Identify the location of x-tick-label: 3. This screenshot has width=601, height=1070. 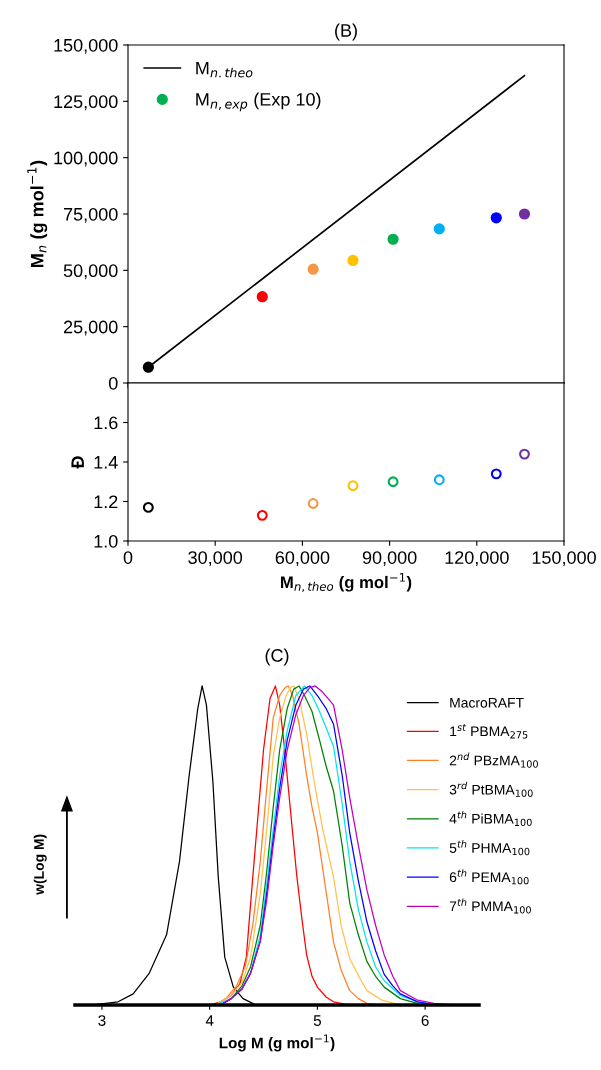
(102, 1020).